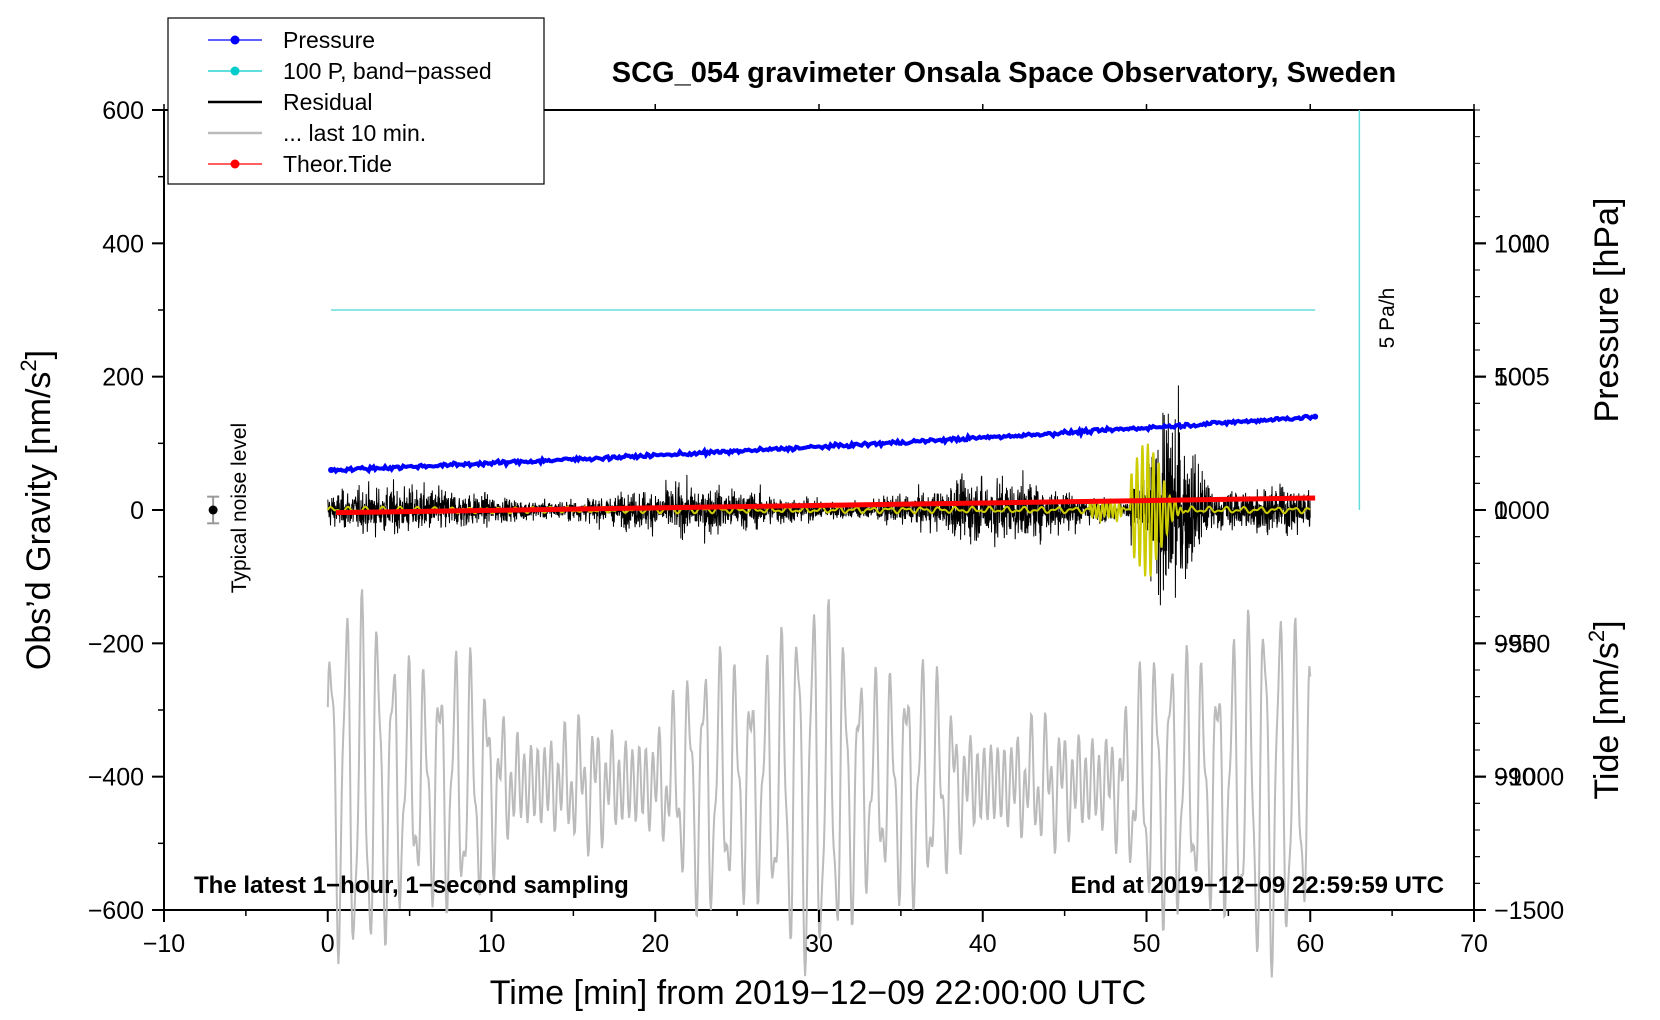  I want to click on y-tick-label: 0, so click(137, 511).